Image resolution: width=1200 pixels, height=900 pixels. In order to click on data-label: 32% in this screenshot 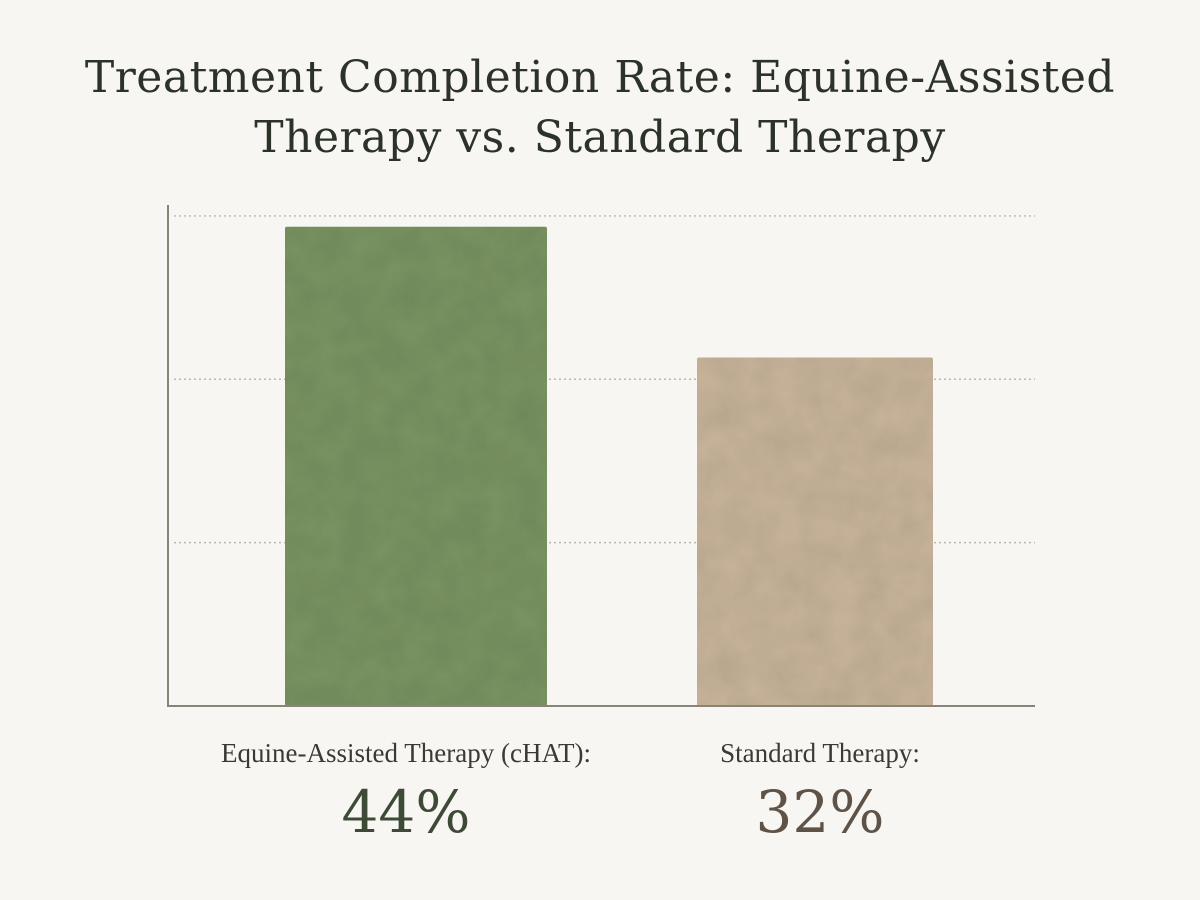, I will do `click(820, 812)`.